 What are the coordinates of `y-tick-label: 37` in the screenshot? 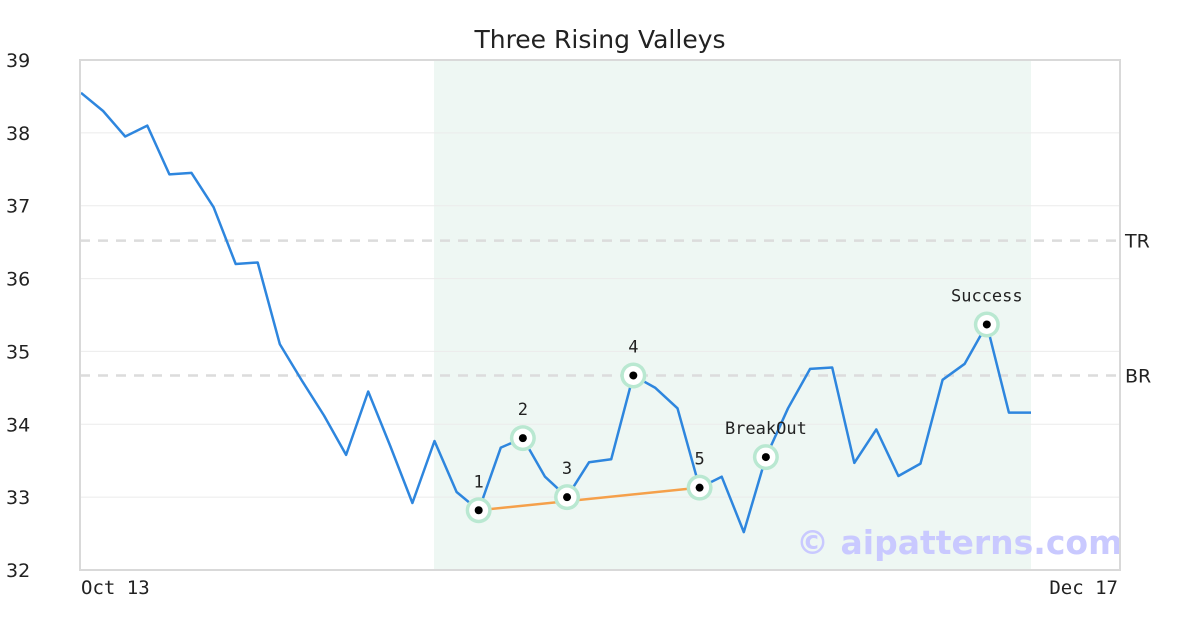 It's located at (18, 207).